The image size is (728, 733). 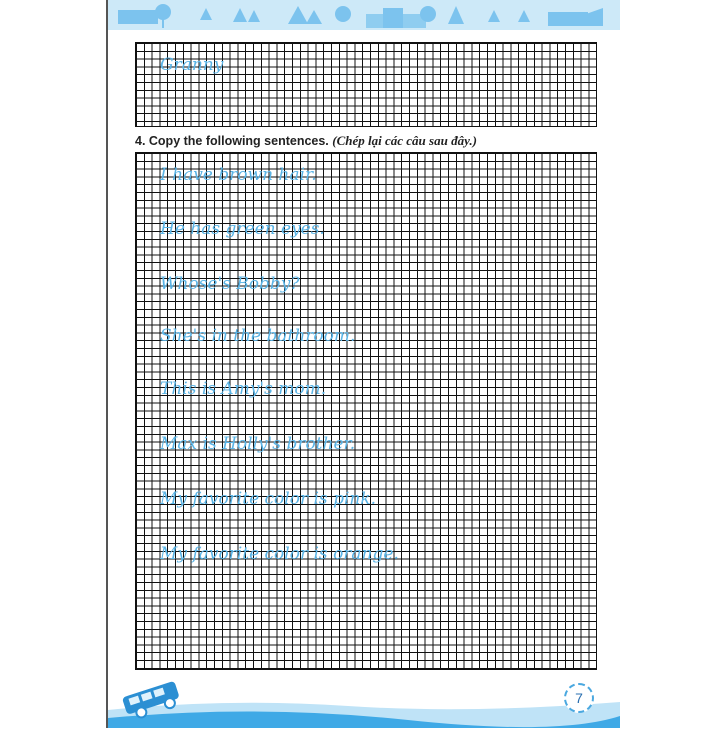 I want to click on page-number: 7, so click(x=579, y=698).